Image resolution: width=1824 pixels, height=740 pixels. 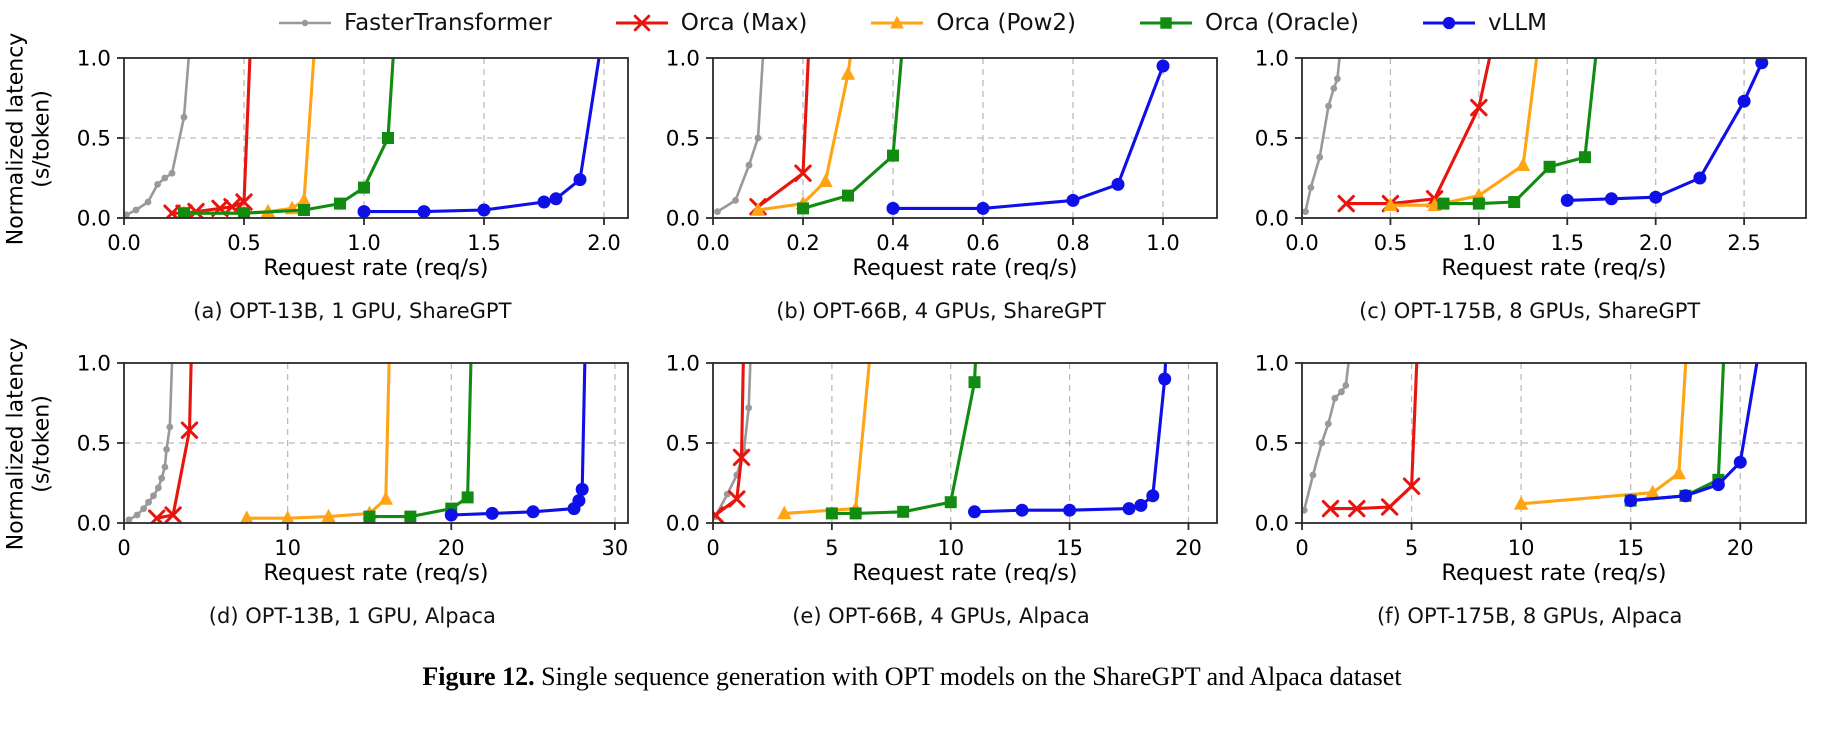 I want to click on legend-item-orca-max: Orca (Max), so click(x=711, y=23).